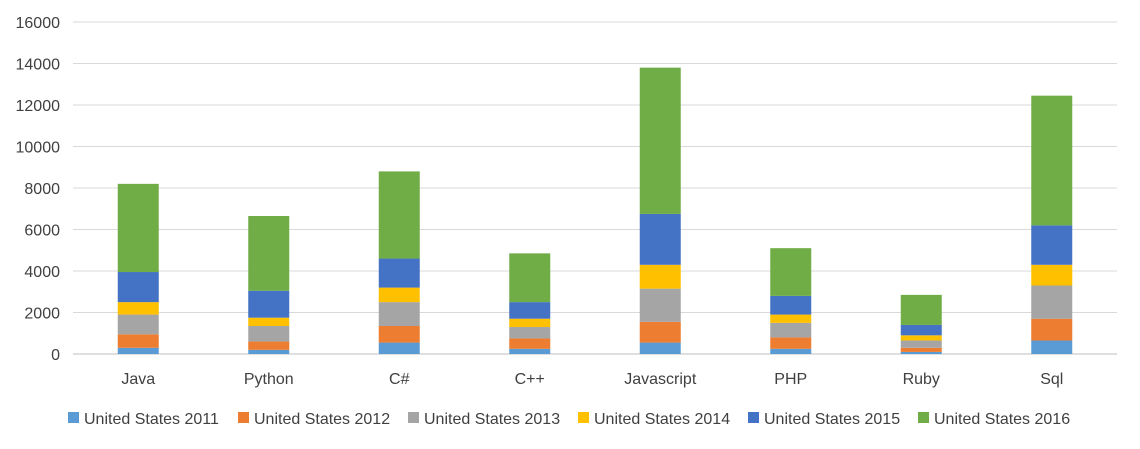 This screenshot has height=449, width=1140. Describe the element at coordinates (662, 419) in the screenshot. I see `legend-label: United States 2014` at that location.